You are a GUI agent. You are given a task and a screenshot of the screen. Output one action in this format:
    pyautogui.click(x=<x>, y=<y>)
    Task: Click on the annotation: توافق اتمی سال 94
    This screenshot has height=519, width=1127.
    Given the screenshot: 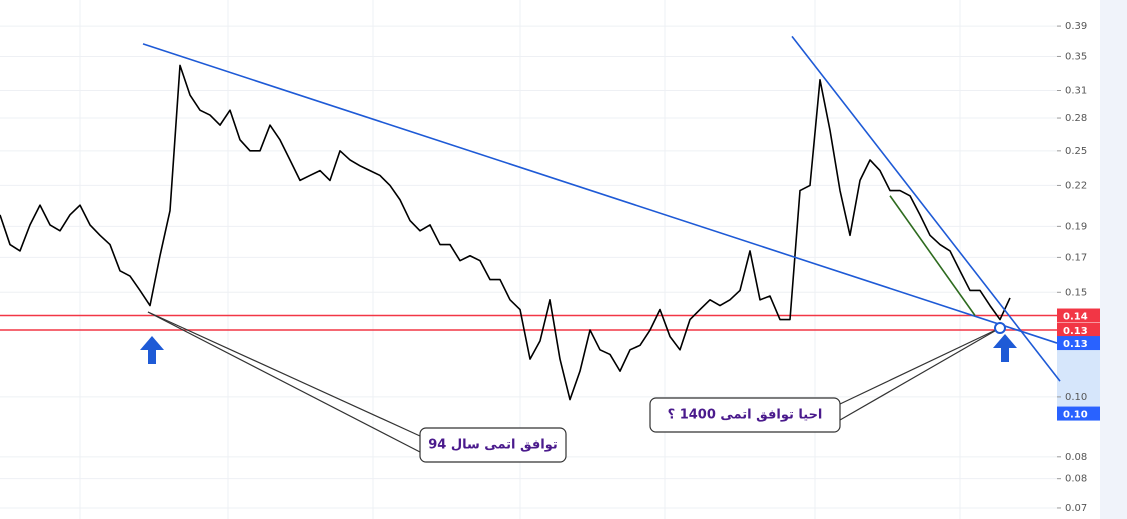 What is the action you would take?
    pyautogui.click(x=493, y=445)
    